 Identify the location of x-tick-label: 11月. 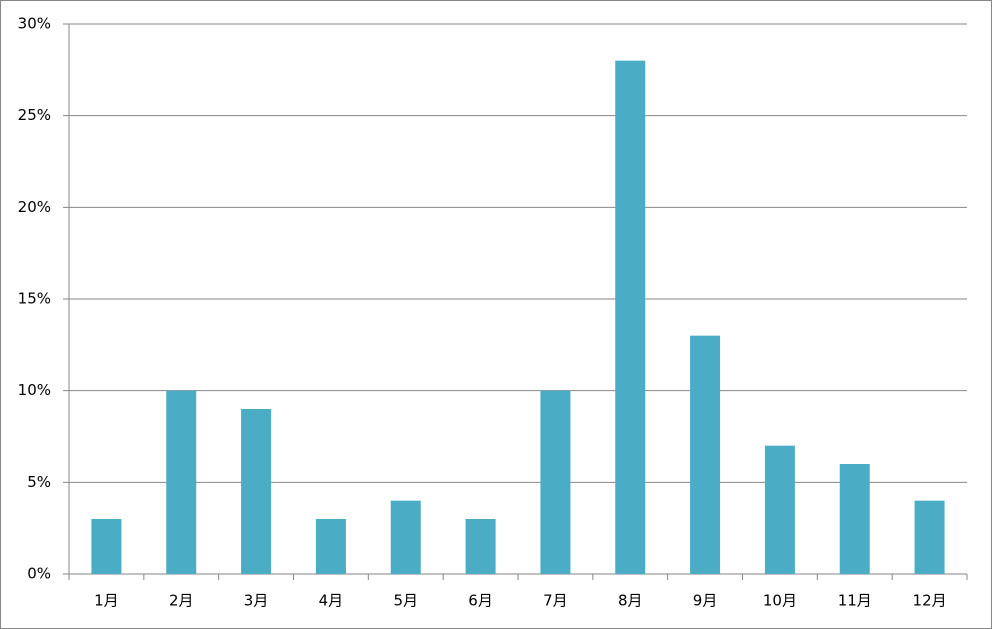
(855, 601).